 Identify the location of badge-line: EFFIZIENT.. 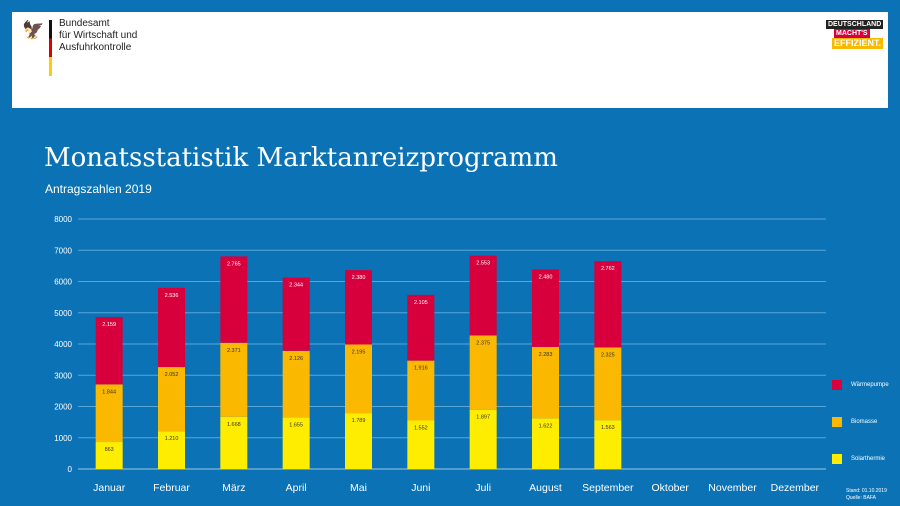
(857, 43).